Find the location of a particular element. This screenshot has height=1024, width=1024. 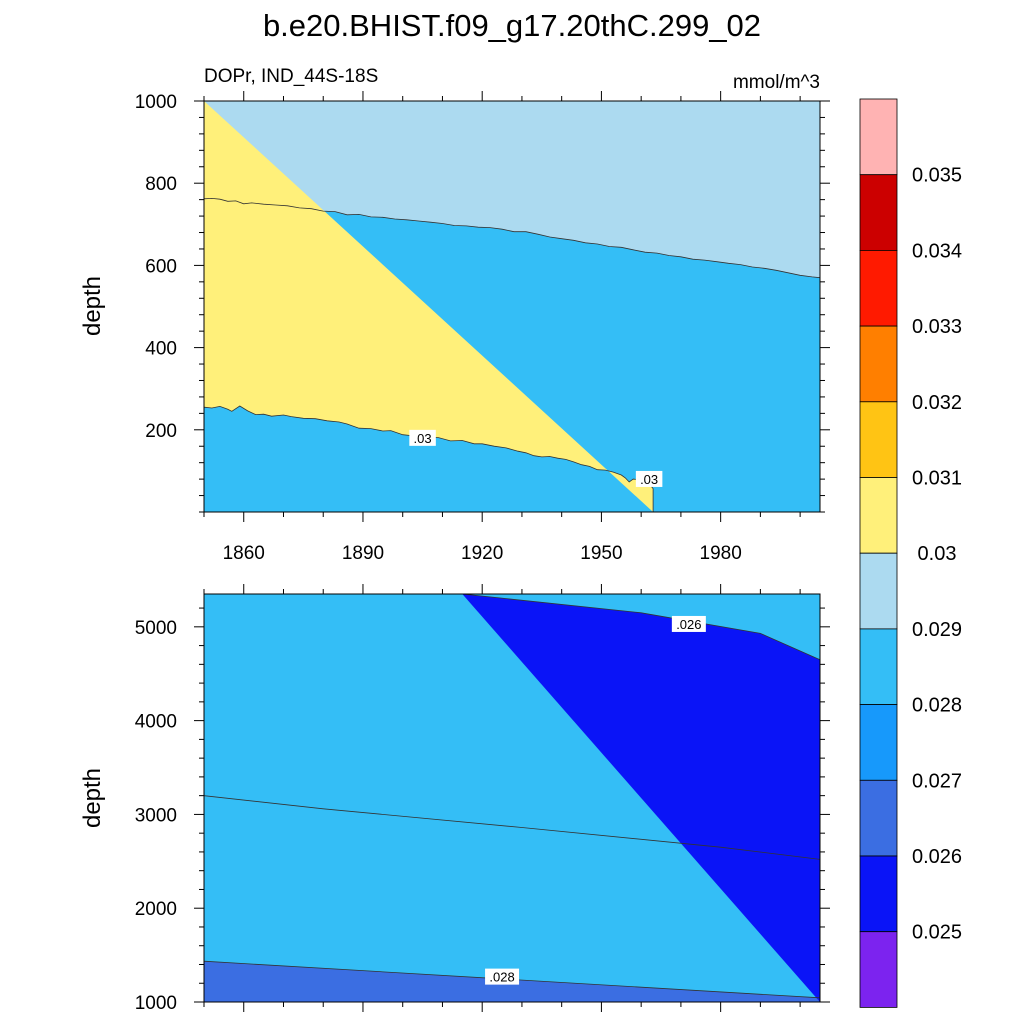

x-tick-label: 1860 is located at coordinates (244, 553).